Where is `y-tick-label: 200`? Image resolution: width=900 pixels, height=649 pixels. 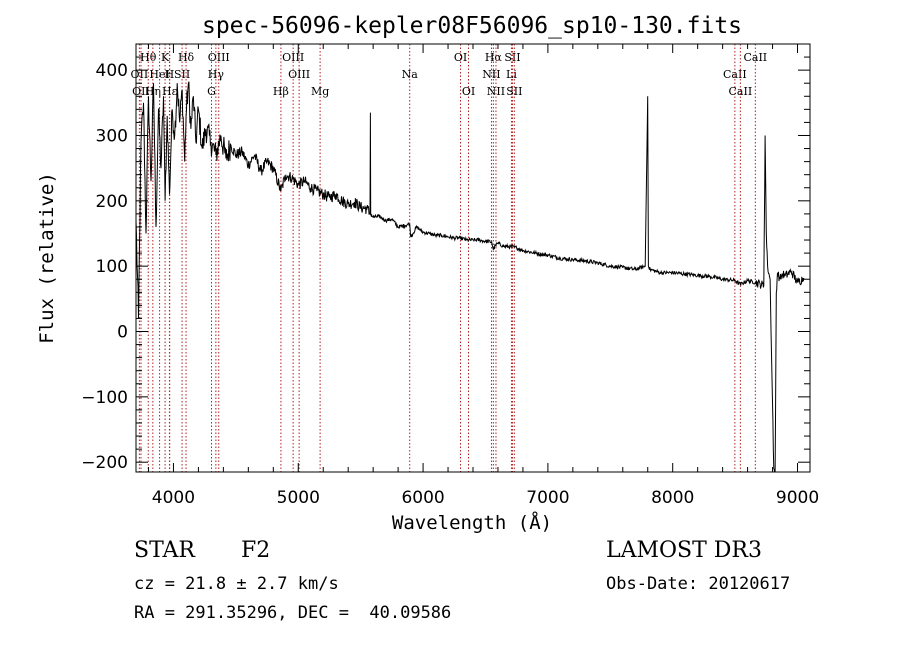
y-tick-label: 200 is located at coordinates (112, 202).